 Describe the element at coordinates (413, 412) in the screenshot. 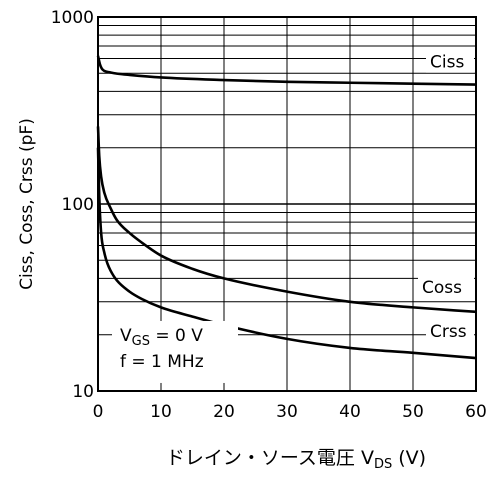

I see `x-tick-label: 50` at that location.